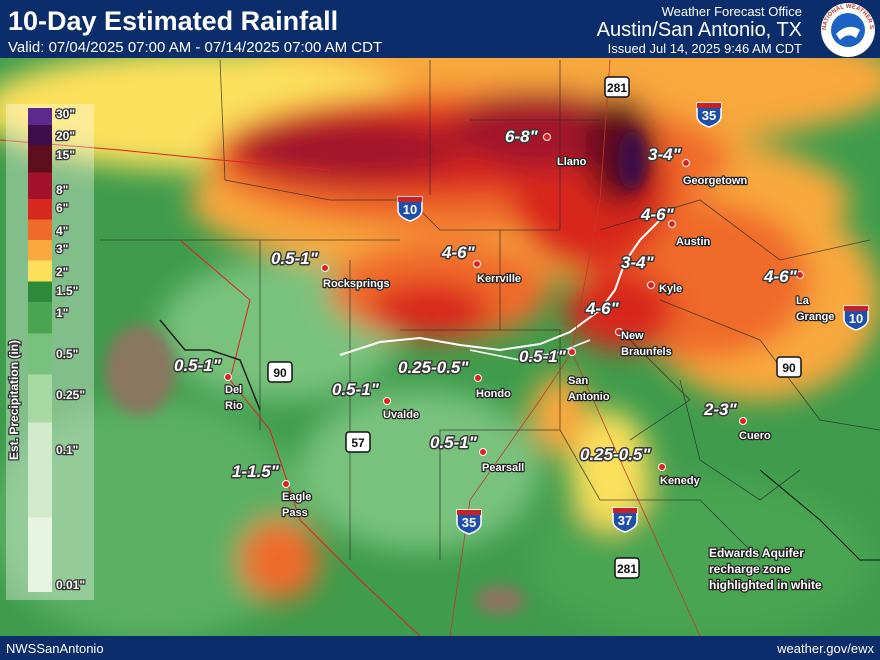 The height and width of the screenshot is (660, 880). I want to click on legend-label: 4", so click(62, 231).